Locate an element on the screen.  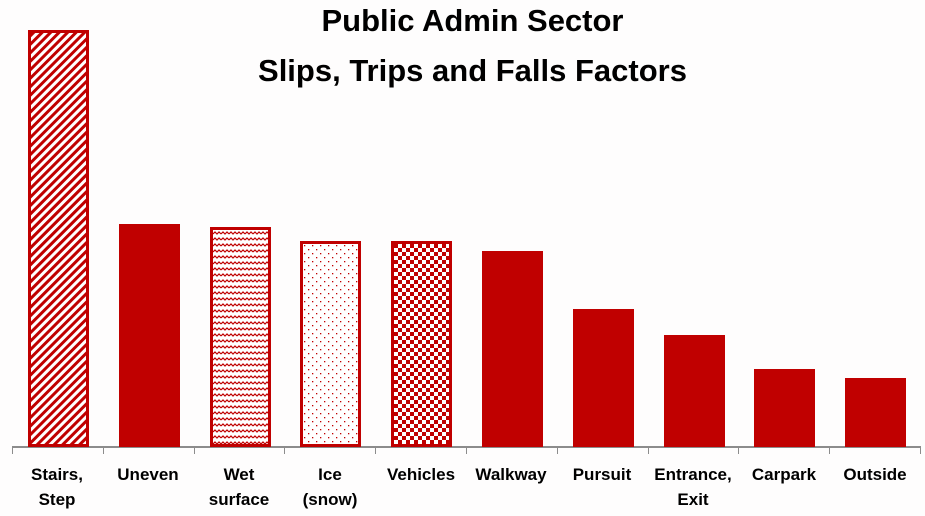
x-axis-label: Pursuit is located at coordinates (602, 474).